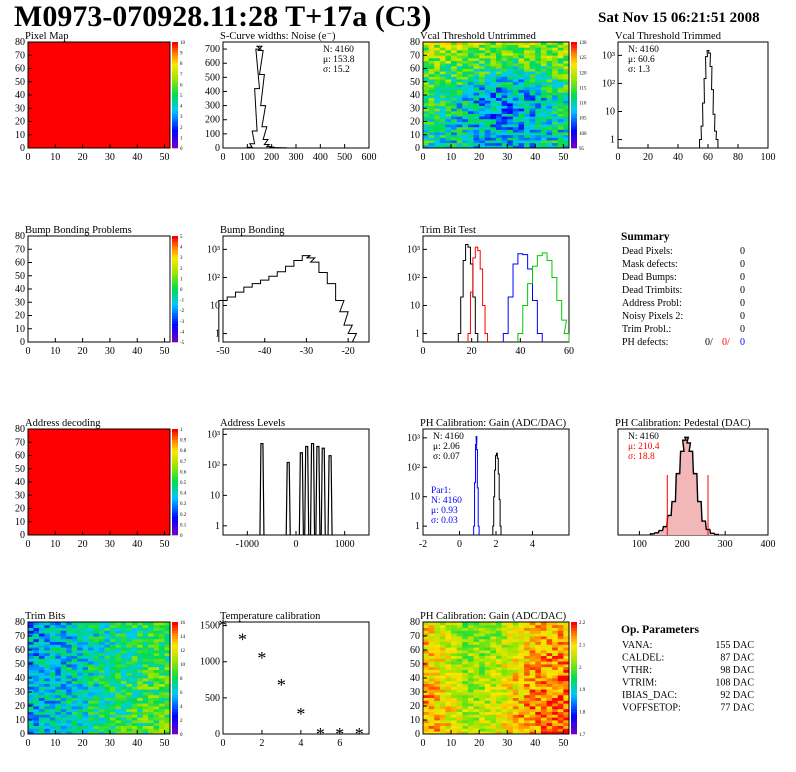 The image size is (796, 772). Describe the element at coordinates (137, 157) in the screenshot. I see `x-tick-label: 40` at that location.